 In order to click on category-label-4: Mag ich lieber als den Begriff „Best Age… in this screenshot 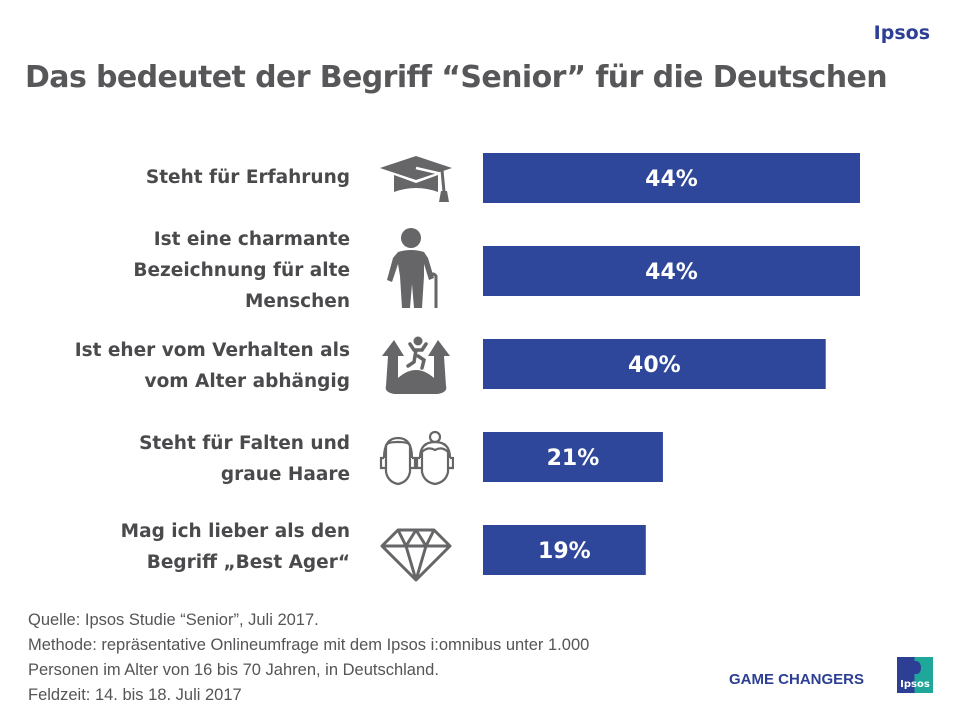, I will do `click(180, 547)`.